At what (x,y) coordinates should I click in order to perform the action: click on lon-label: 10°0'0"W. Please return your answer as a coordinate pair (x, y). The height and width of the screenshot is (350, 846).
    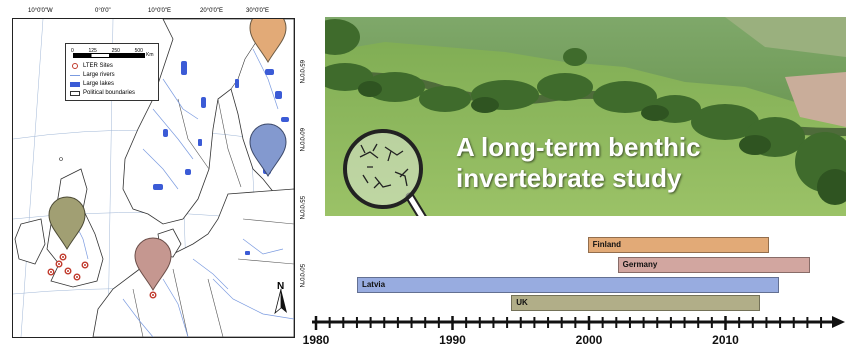
    Looking at the image, I should click on (40, 11).